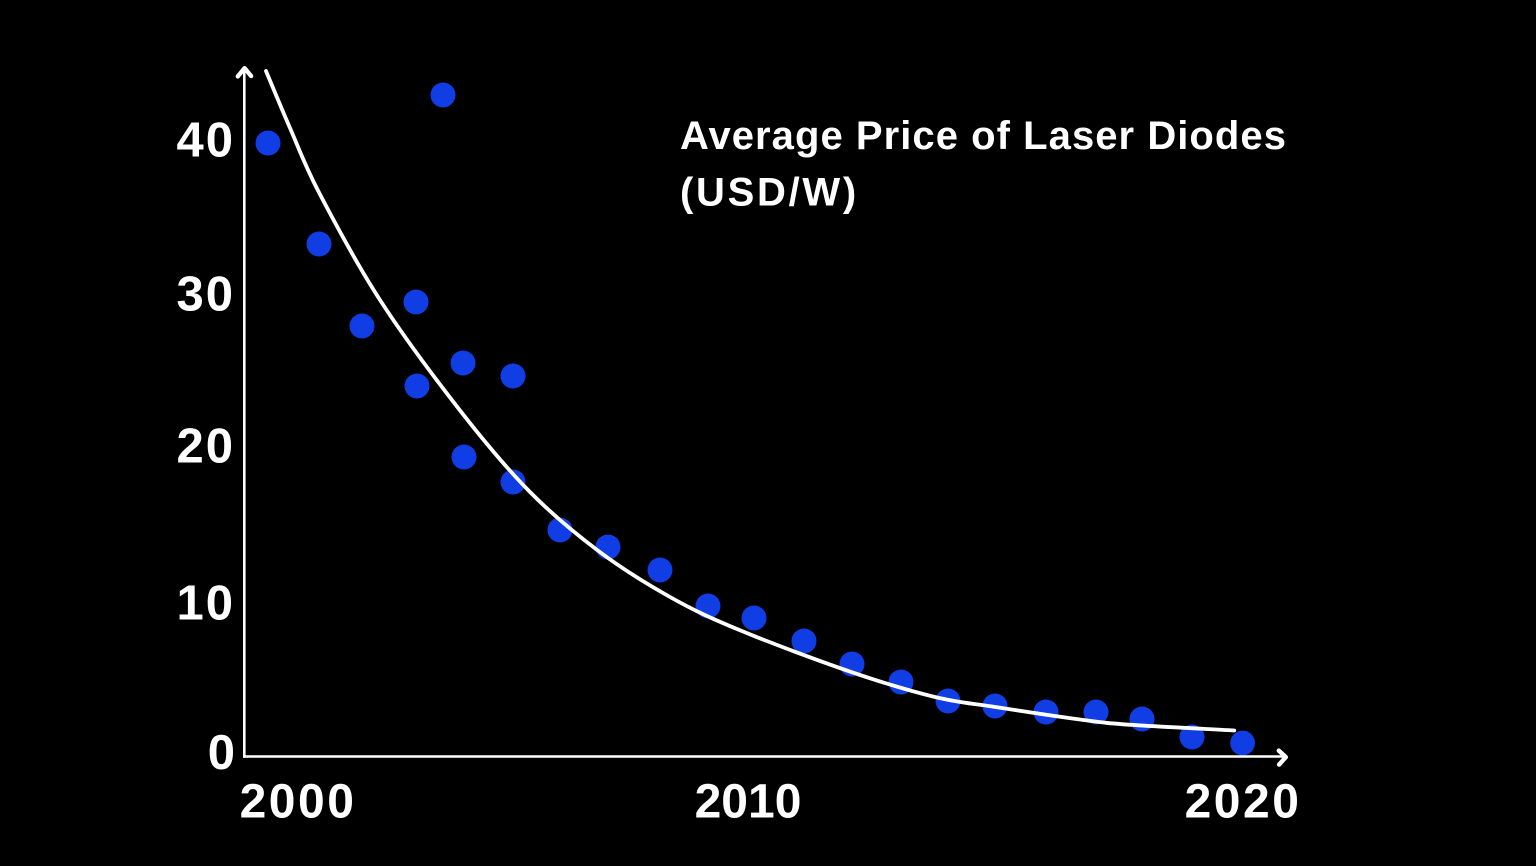  Describe the element at coordinates (205, 141) in the screenshot. I see `svg-text: 40` at that location.